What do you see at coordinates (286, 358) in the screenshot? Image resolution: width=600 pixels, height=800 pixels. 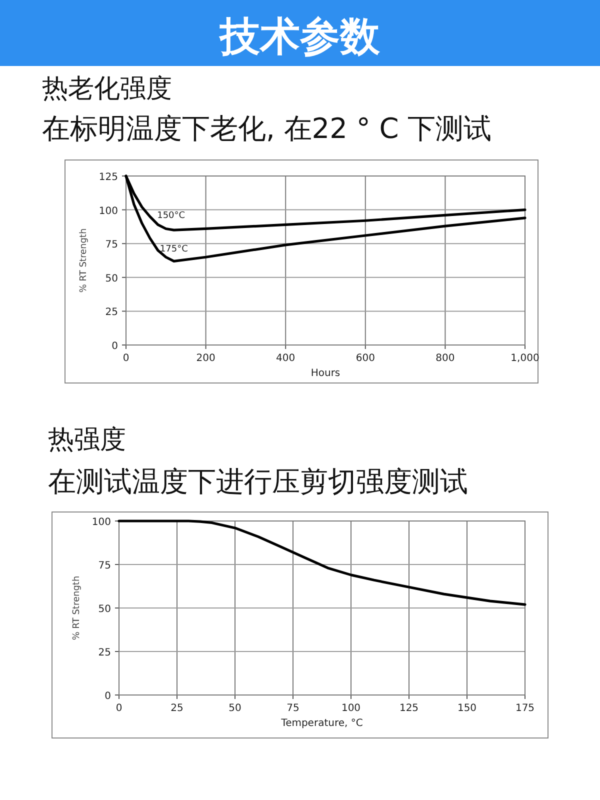 I see `x-tick-label: 400` at bounding box center [286, 358].